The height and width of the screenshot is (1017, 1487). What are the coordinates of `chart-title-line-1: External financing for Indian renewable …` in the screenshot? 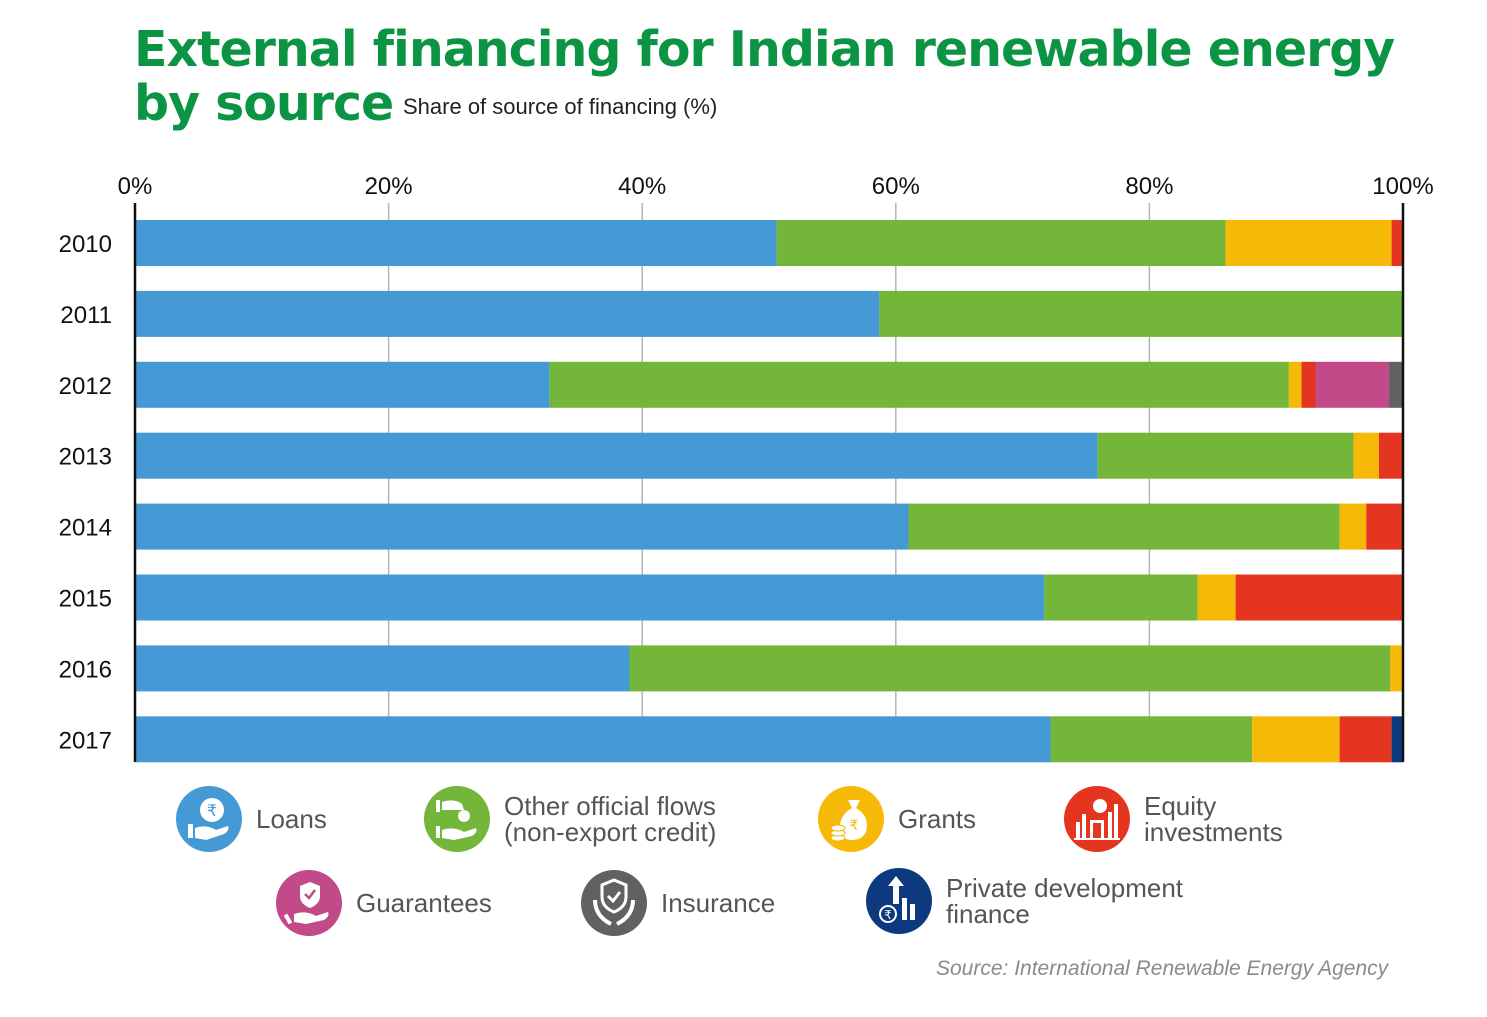 It's located at (764, 49).